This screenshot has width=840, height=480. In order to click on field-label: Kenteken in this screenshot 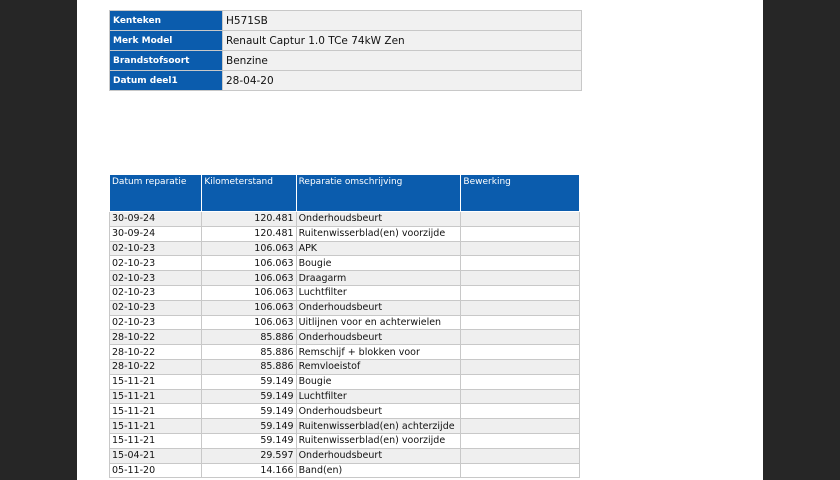, I will do `click(166, 20)`.